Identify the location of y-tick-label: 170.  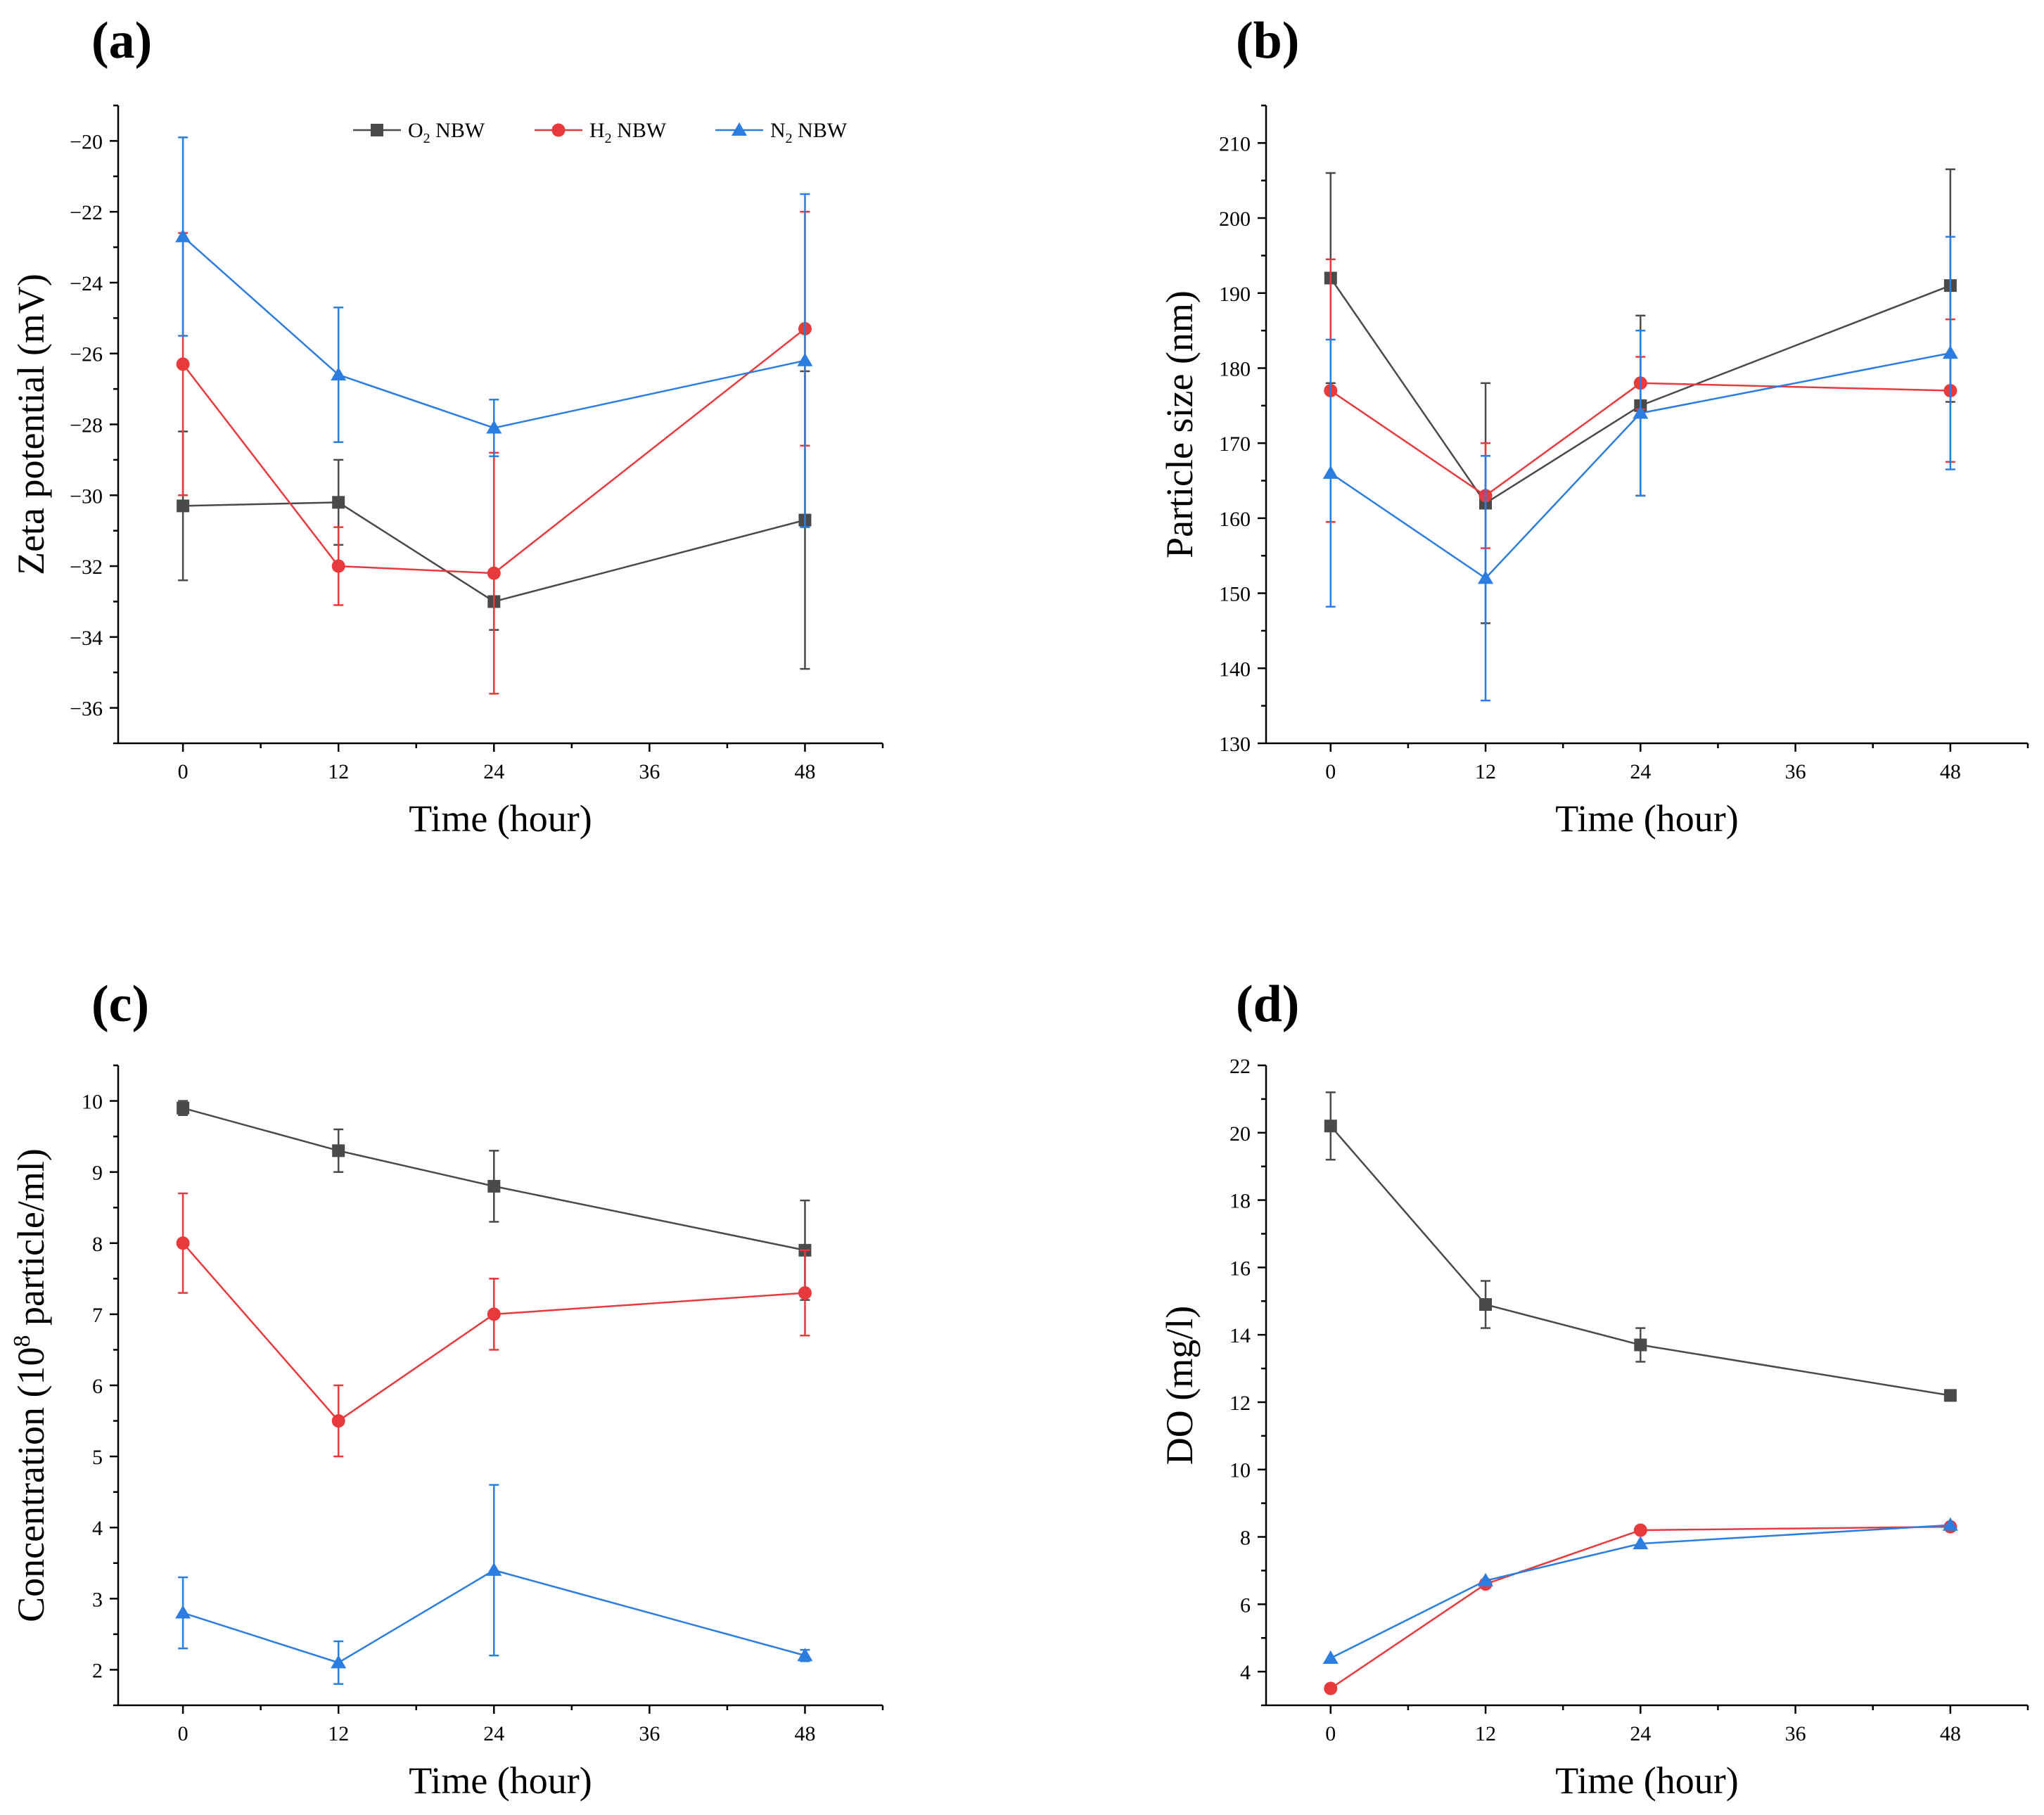
(1235, 444).